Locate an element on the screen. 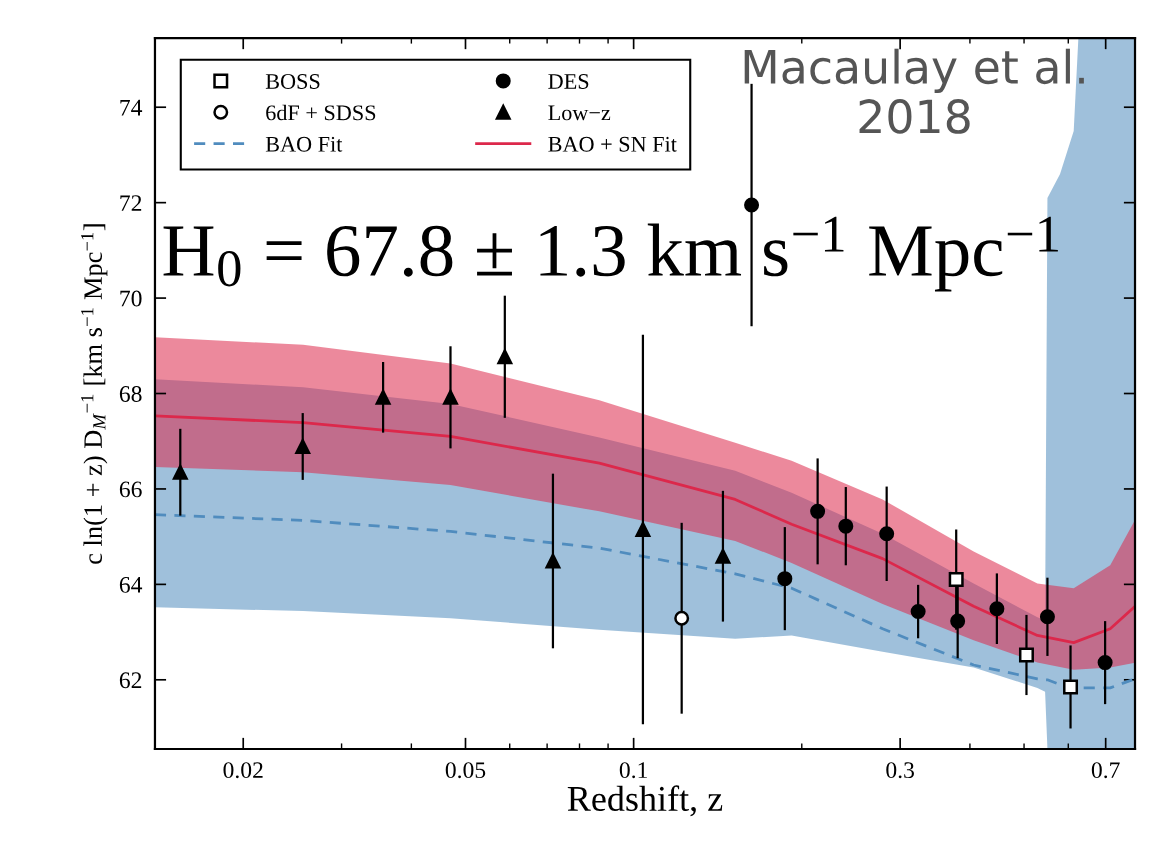 The width and height of the screenshot is (1153, 849). y-tick-label: 68 is located at coordinates (130, 394).